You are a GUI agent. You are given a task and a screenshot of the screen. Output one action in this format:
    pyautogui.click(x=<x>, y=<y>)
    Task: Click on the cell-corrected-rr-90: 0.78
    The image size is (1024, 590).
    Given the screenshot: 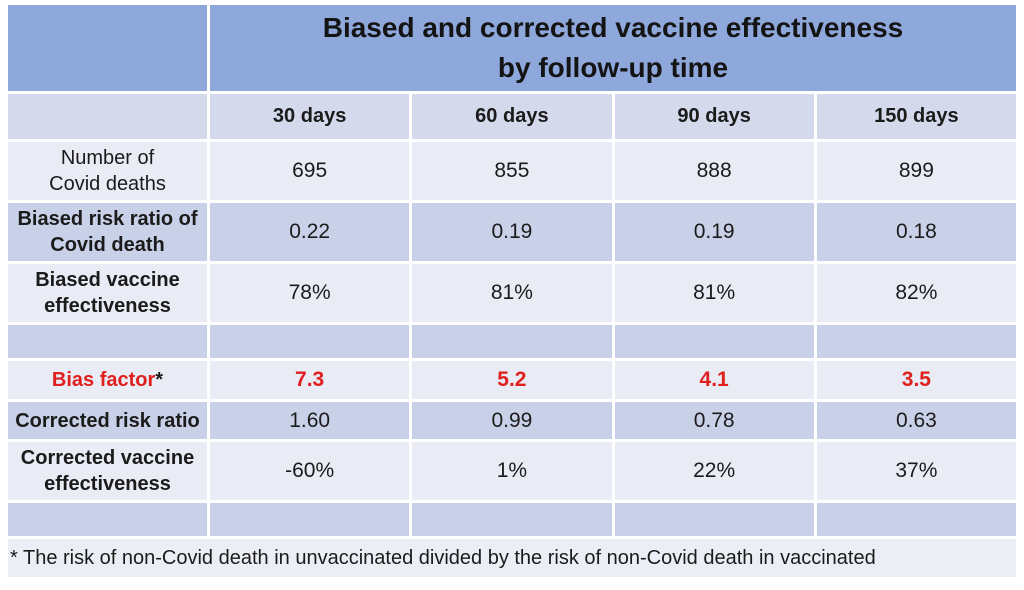 What is the action you would take?
    pyautogui.click(x=714, y=420)
    